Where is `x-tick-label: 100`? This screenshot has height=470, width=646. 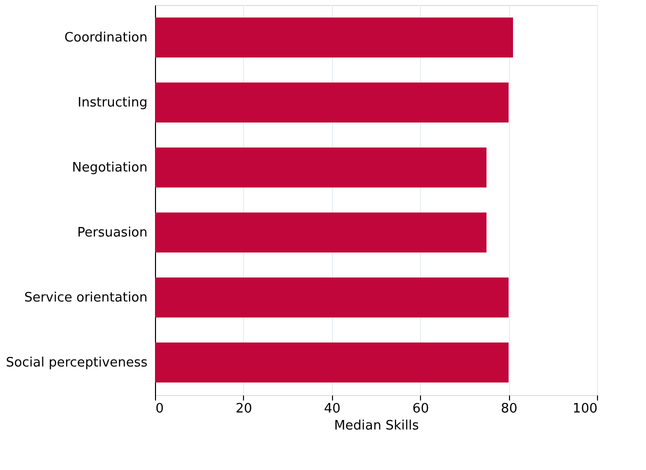
x-tick-label: 100 is located at coordinates (585, 409).